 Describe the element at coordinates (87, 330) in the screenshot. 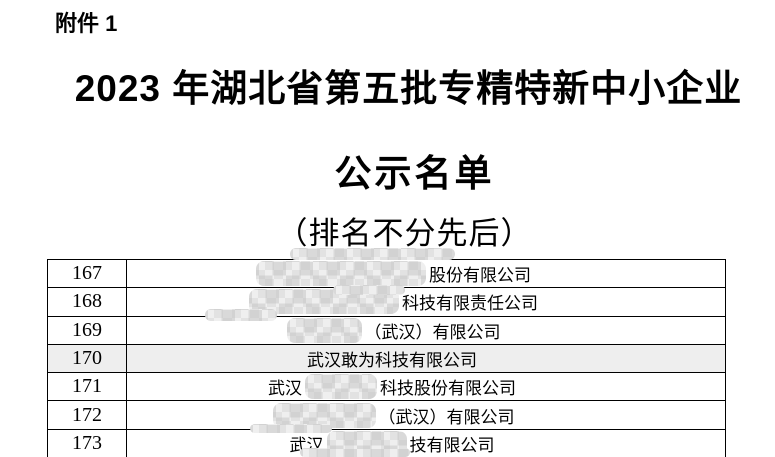

I see `row-number: 169` at that location.